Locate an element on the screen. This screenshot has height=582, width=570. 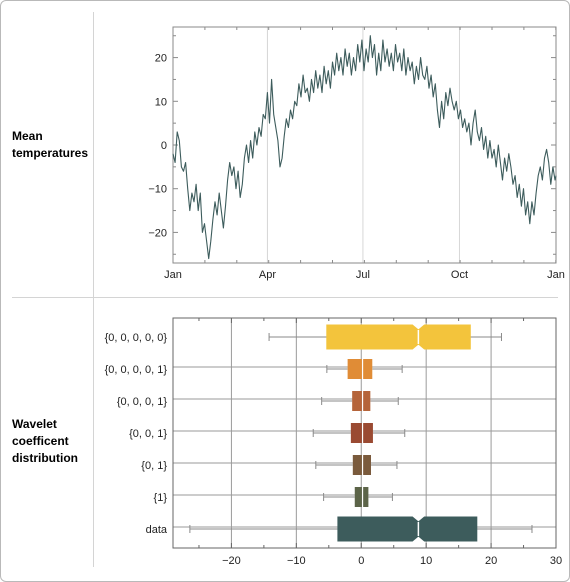
row-divider is located at coordinates (285, 297).